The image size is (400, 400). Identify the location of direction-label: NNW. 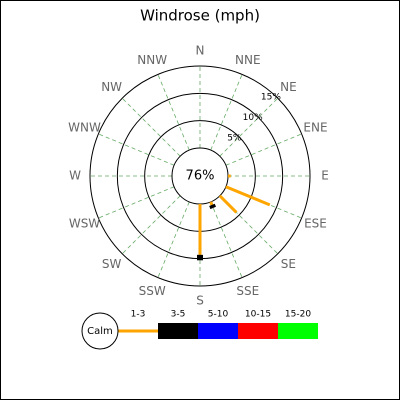
(152, 60).